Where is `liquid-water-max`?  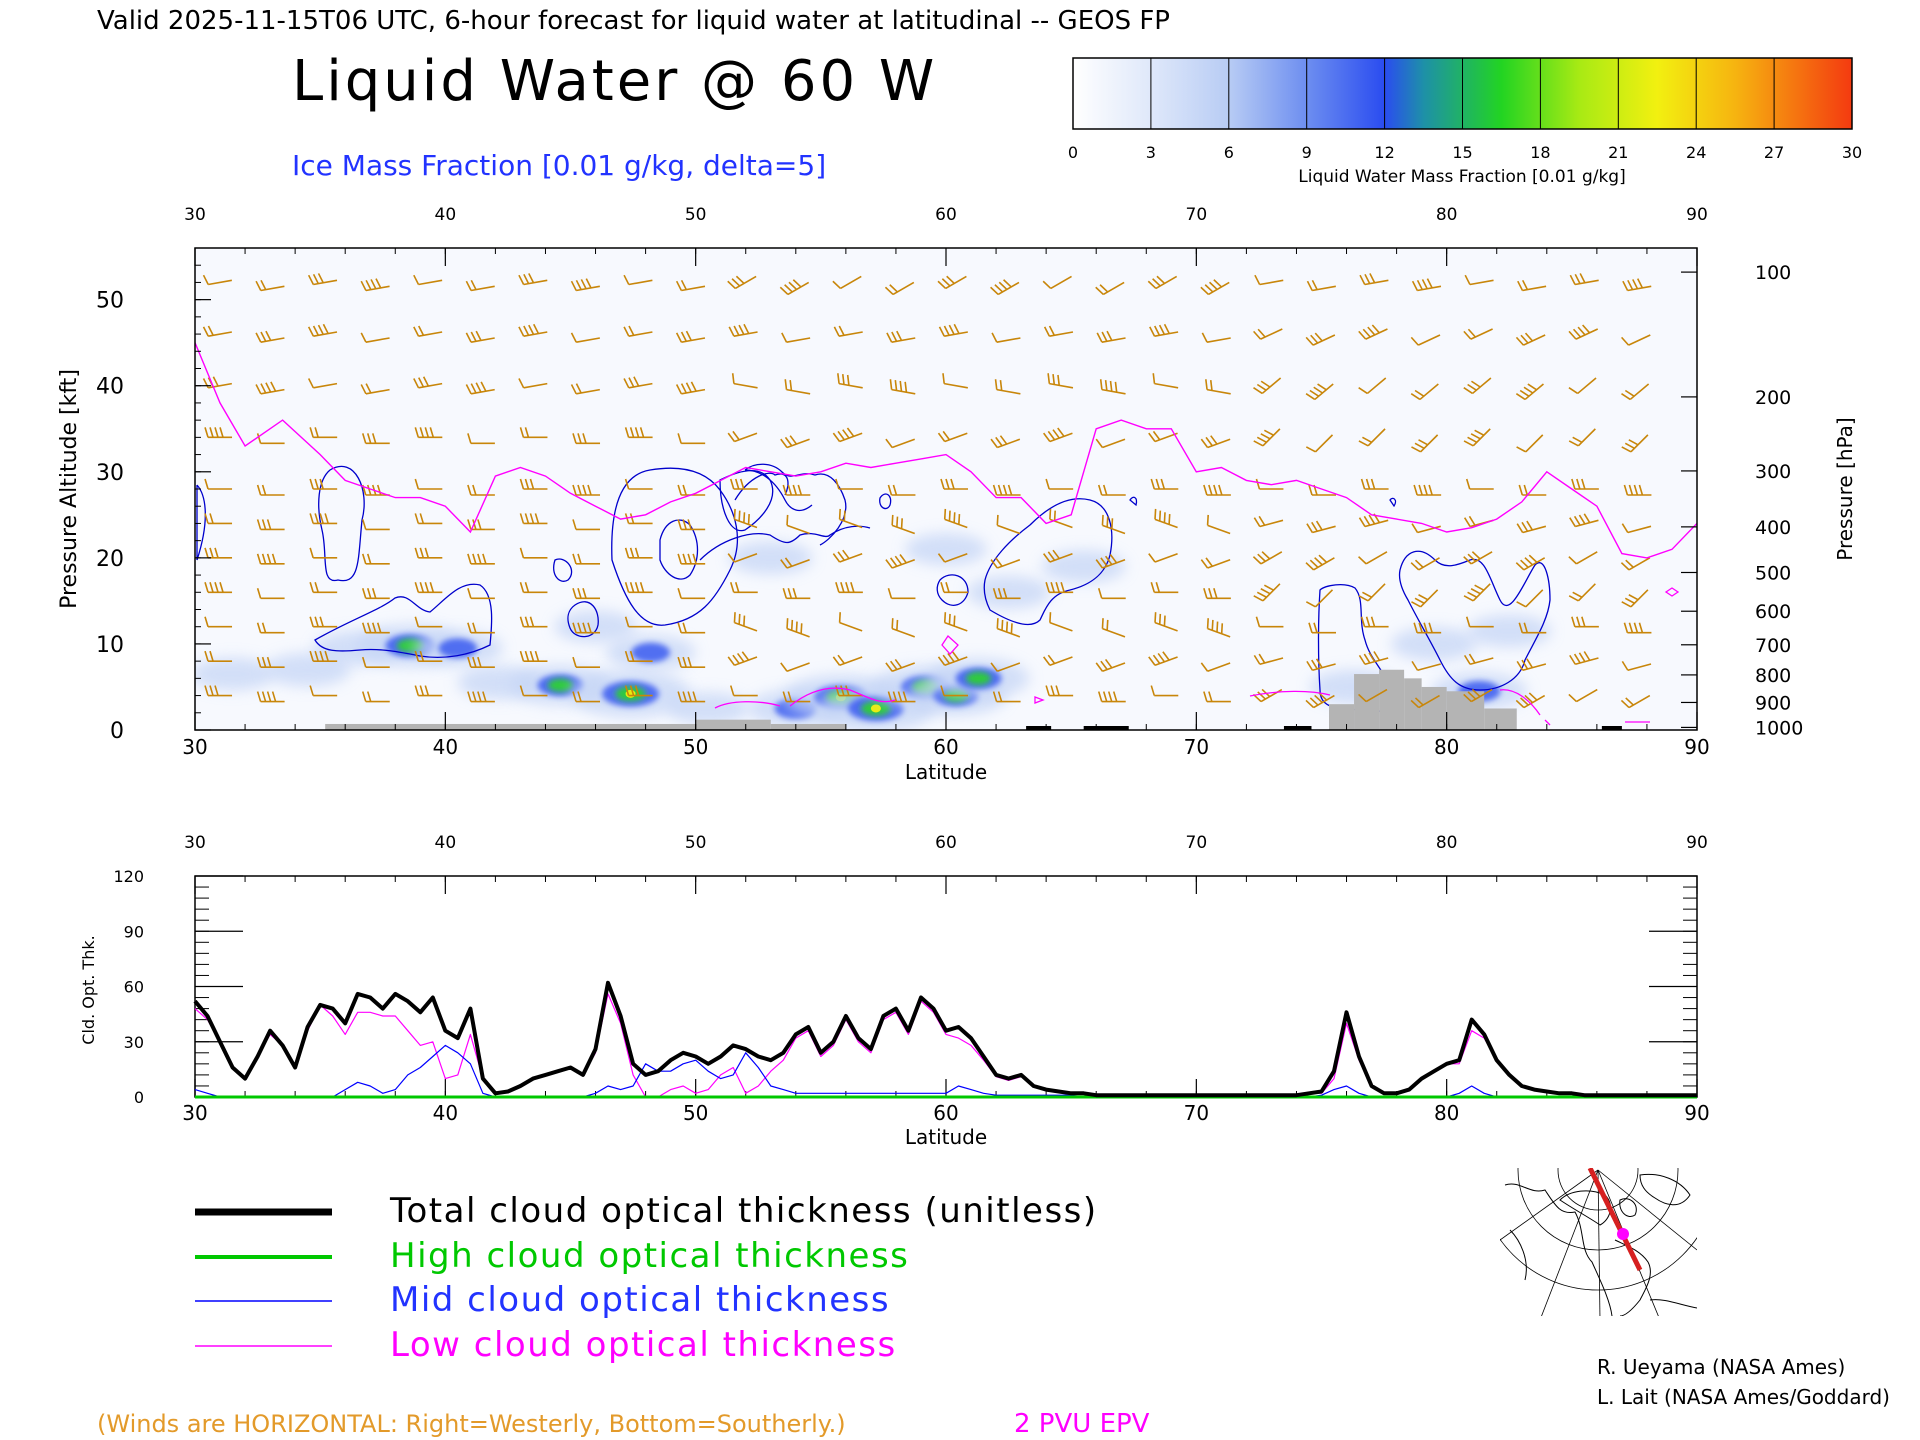
liquid-water-max is located at coordinates (875, 708).